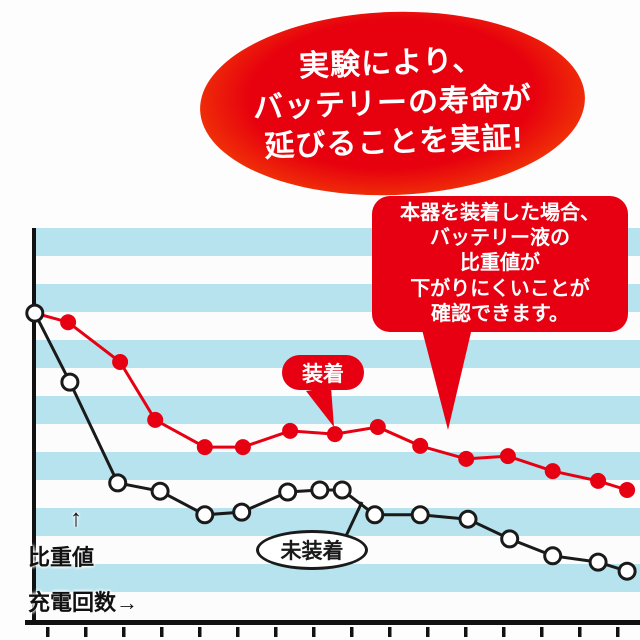 This screenshot has height=640, width=640. I want to click on equipped-series-label: 装着, so click(323, 372).